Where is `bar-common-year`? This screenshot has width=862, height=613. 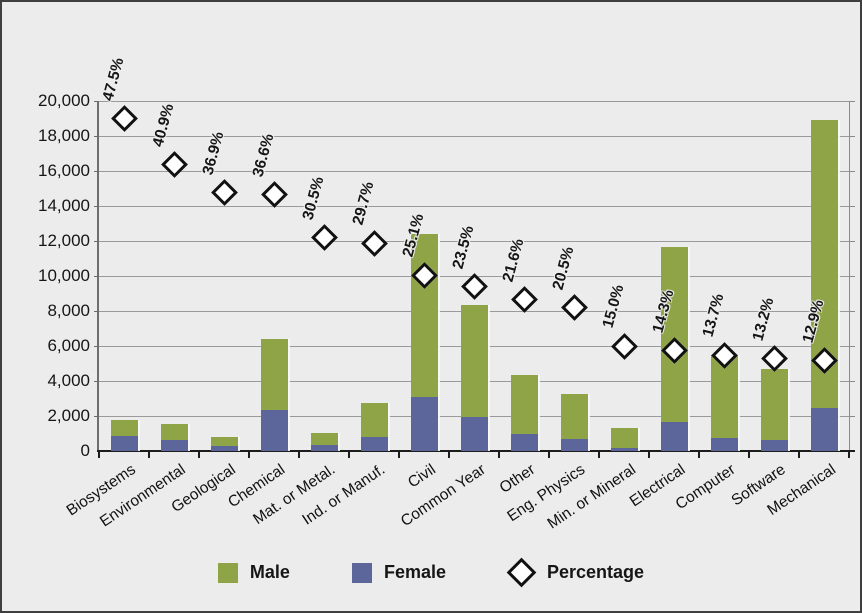 bar-common-year is located at coordinates (474, 377).